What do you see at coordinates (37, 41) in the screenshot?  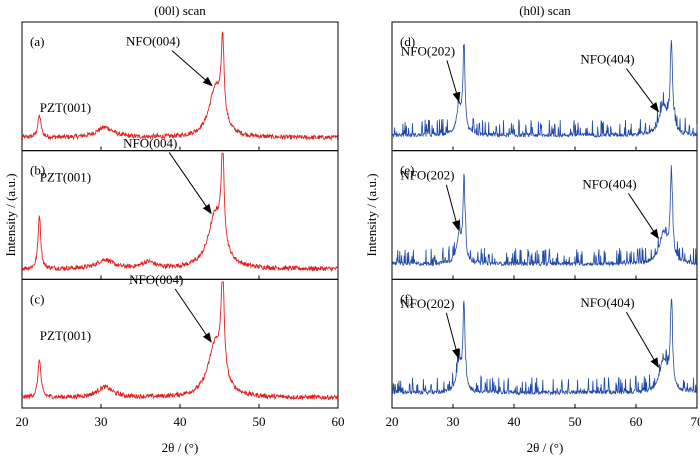 I see `panel-label: (a)` at bounding box center [37, 41].